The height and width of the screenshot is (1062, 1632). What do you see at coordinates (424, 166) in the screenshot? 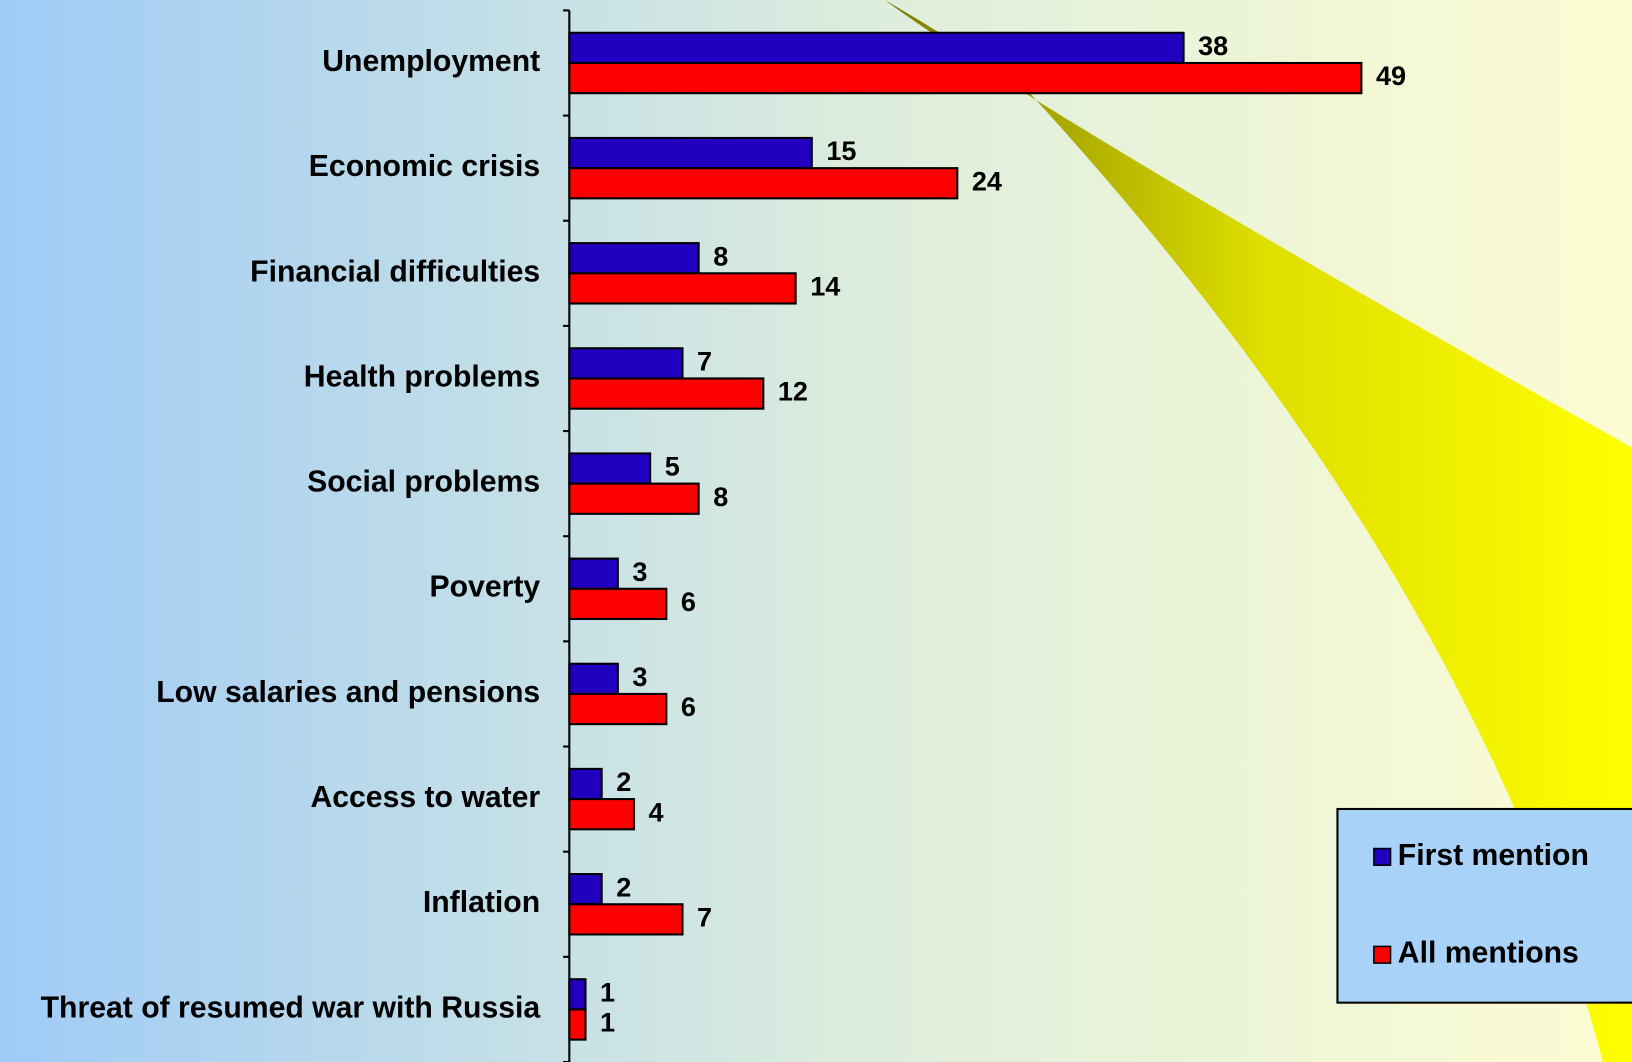
I see `y-tick-label: Economic crisis` at bounding box center [424, 166].